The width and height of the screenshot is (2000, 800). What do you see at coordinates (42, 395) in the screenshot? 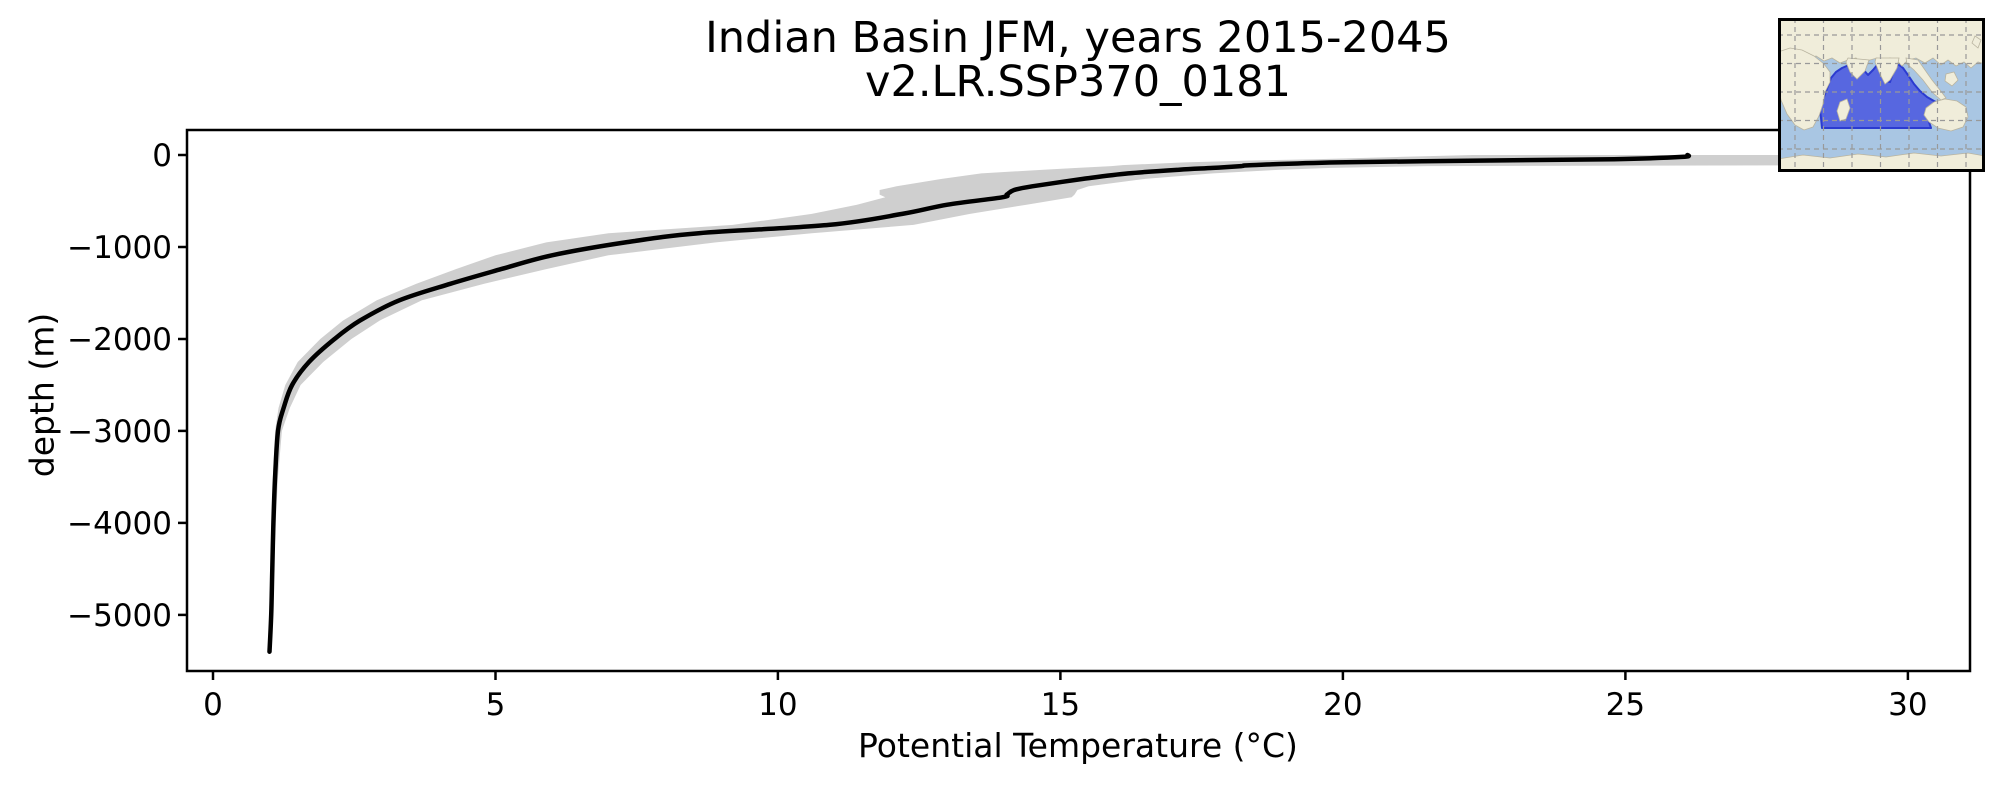
I see `y-axis-label: depth (m)` at bounding box center [42, 395].